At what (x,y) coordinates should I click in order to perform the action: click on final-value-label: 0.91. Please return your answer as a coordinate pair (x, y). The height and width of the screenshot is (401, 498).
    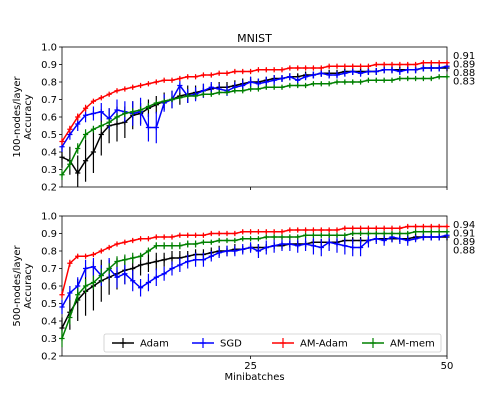
    Looking at the image, I should click on (464, 56).